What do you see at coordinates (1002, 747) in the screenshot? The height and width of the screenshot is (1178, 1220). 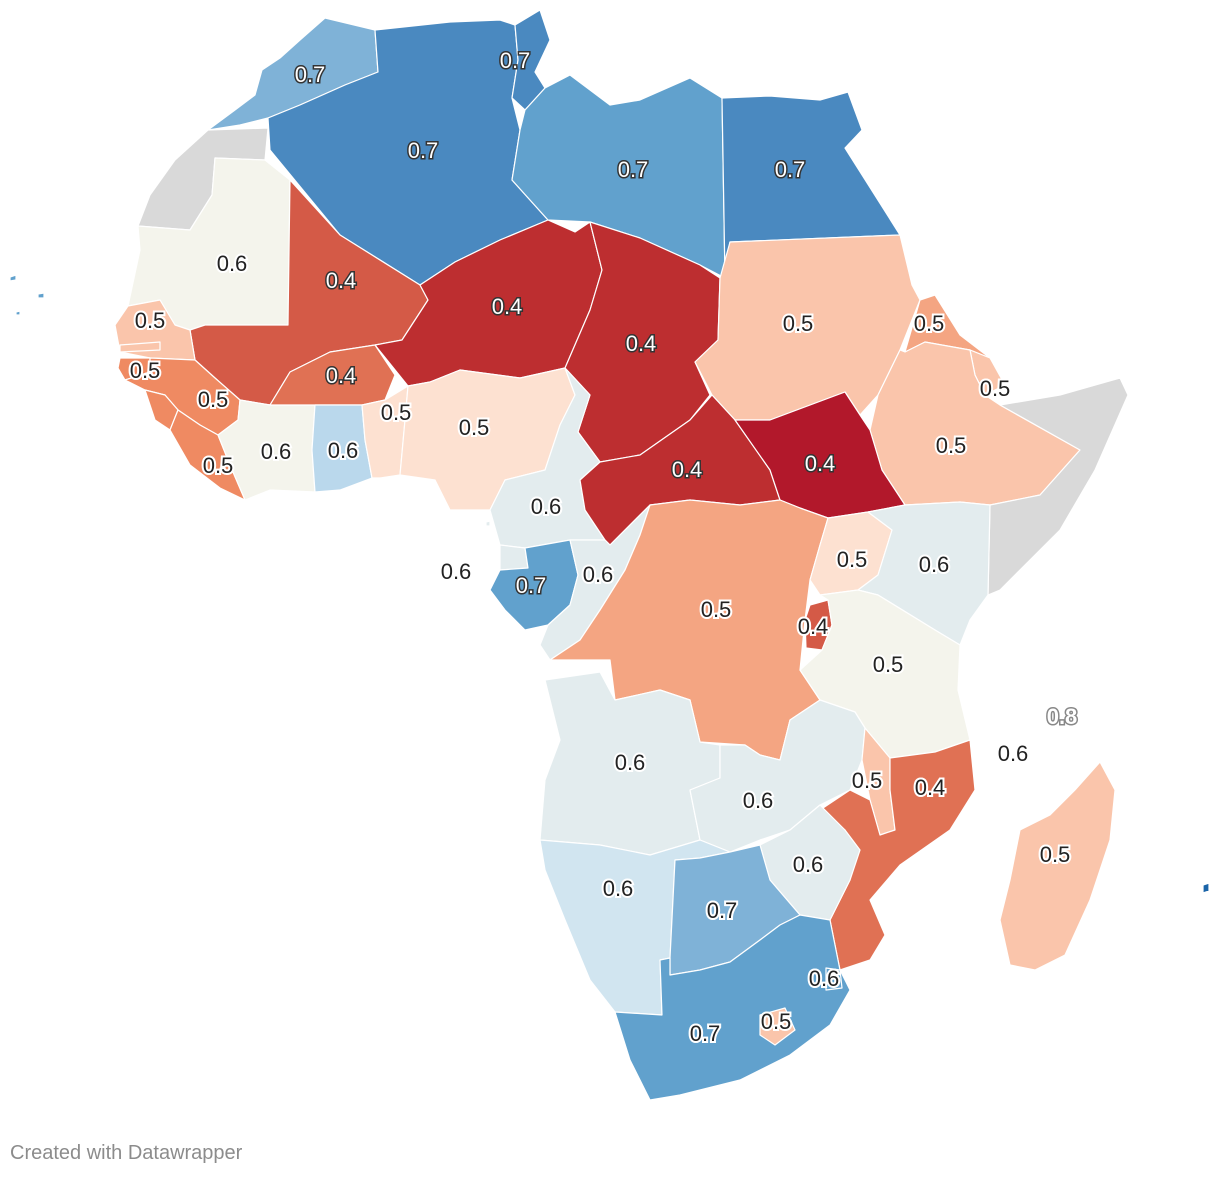 I see `country-comoros` at bounding box center [1002, 747].